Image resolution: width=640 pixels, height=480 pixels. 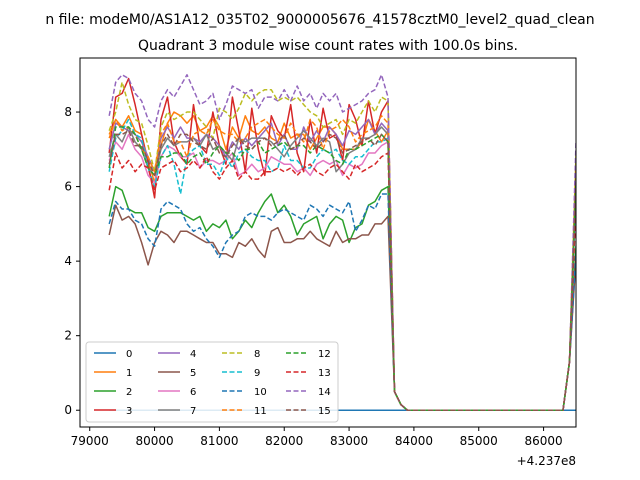 I want to click on y-tick-label: 0, so click(x=68, y=410).